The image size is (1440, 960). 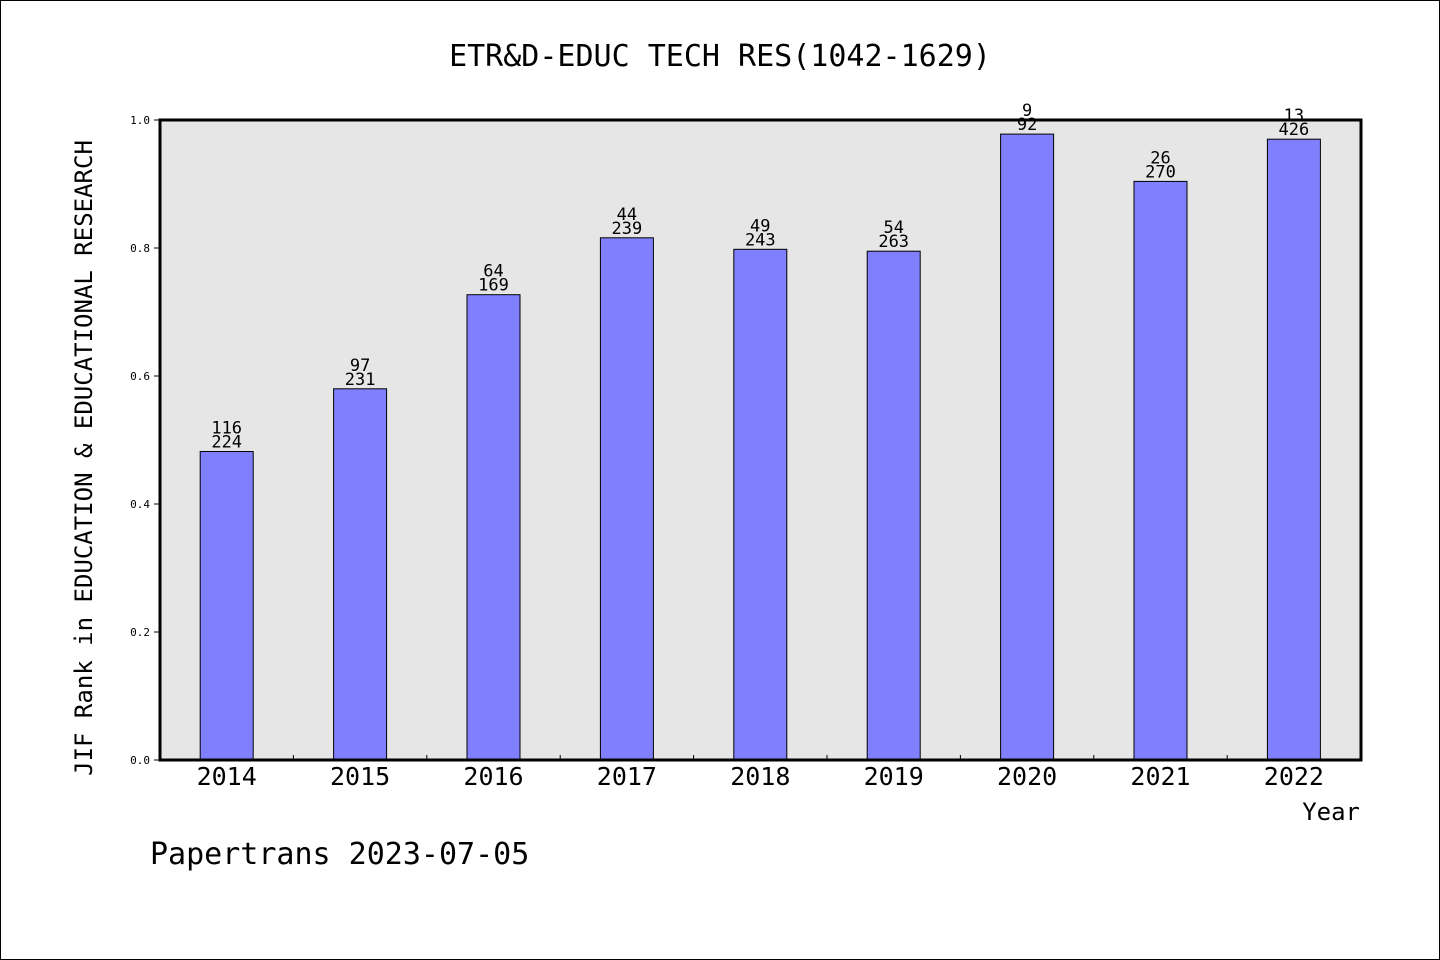 What do you see at coordinates (1294, 776) in the screenshot?
I see `x-tick-label-2022: 2022` at bounding box center [1294, 776].